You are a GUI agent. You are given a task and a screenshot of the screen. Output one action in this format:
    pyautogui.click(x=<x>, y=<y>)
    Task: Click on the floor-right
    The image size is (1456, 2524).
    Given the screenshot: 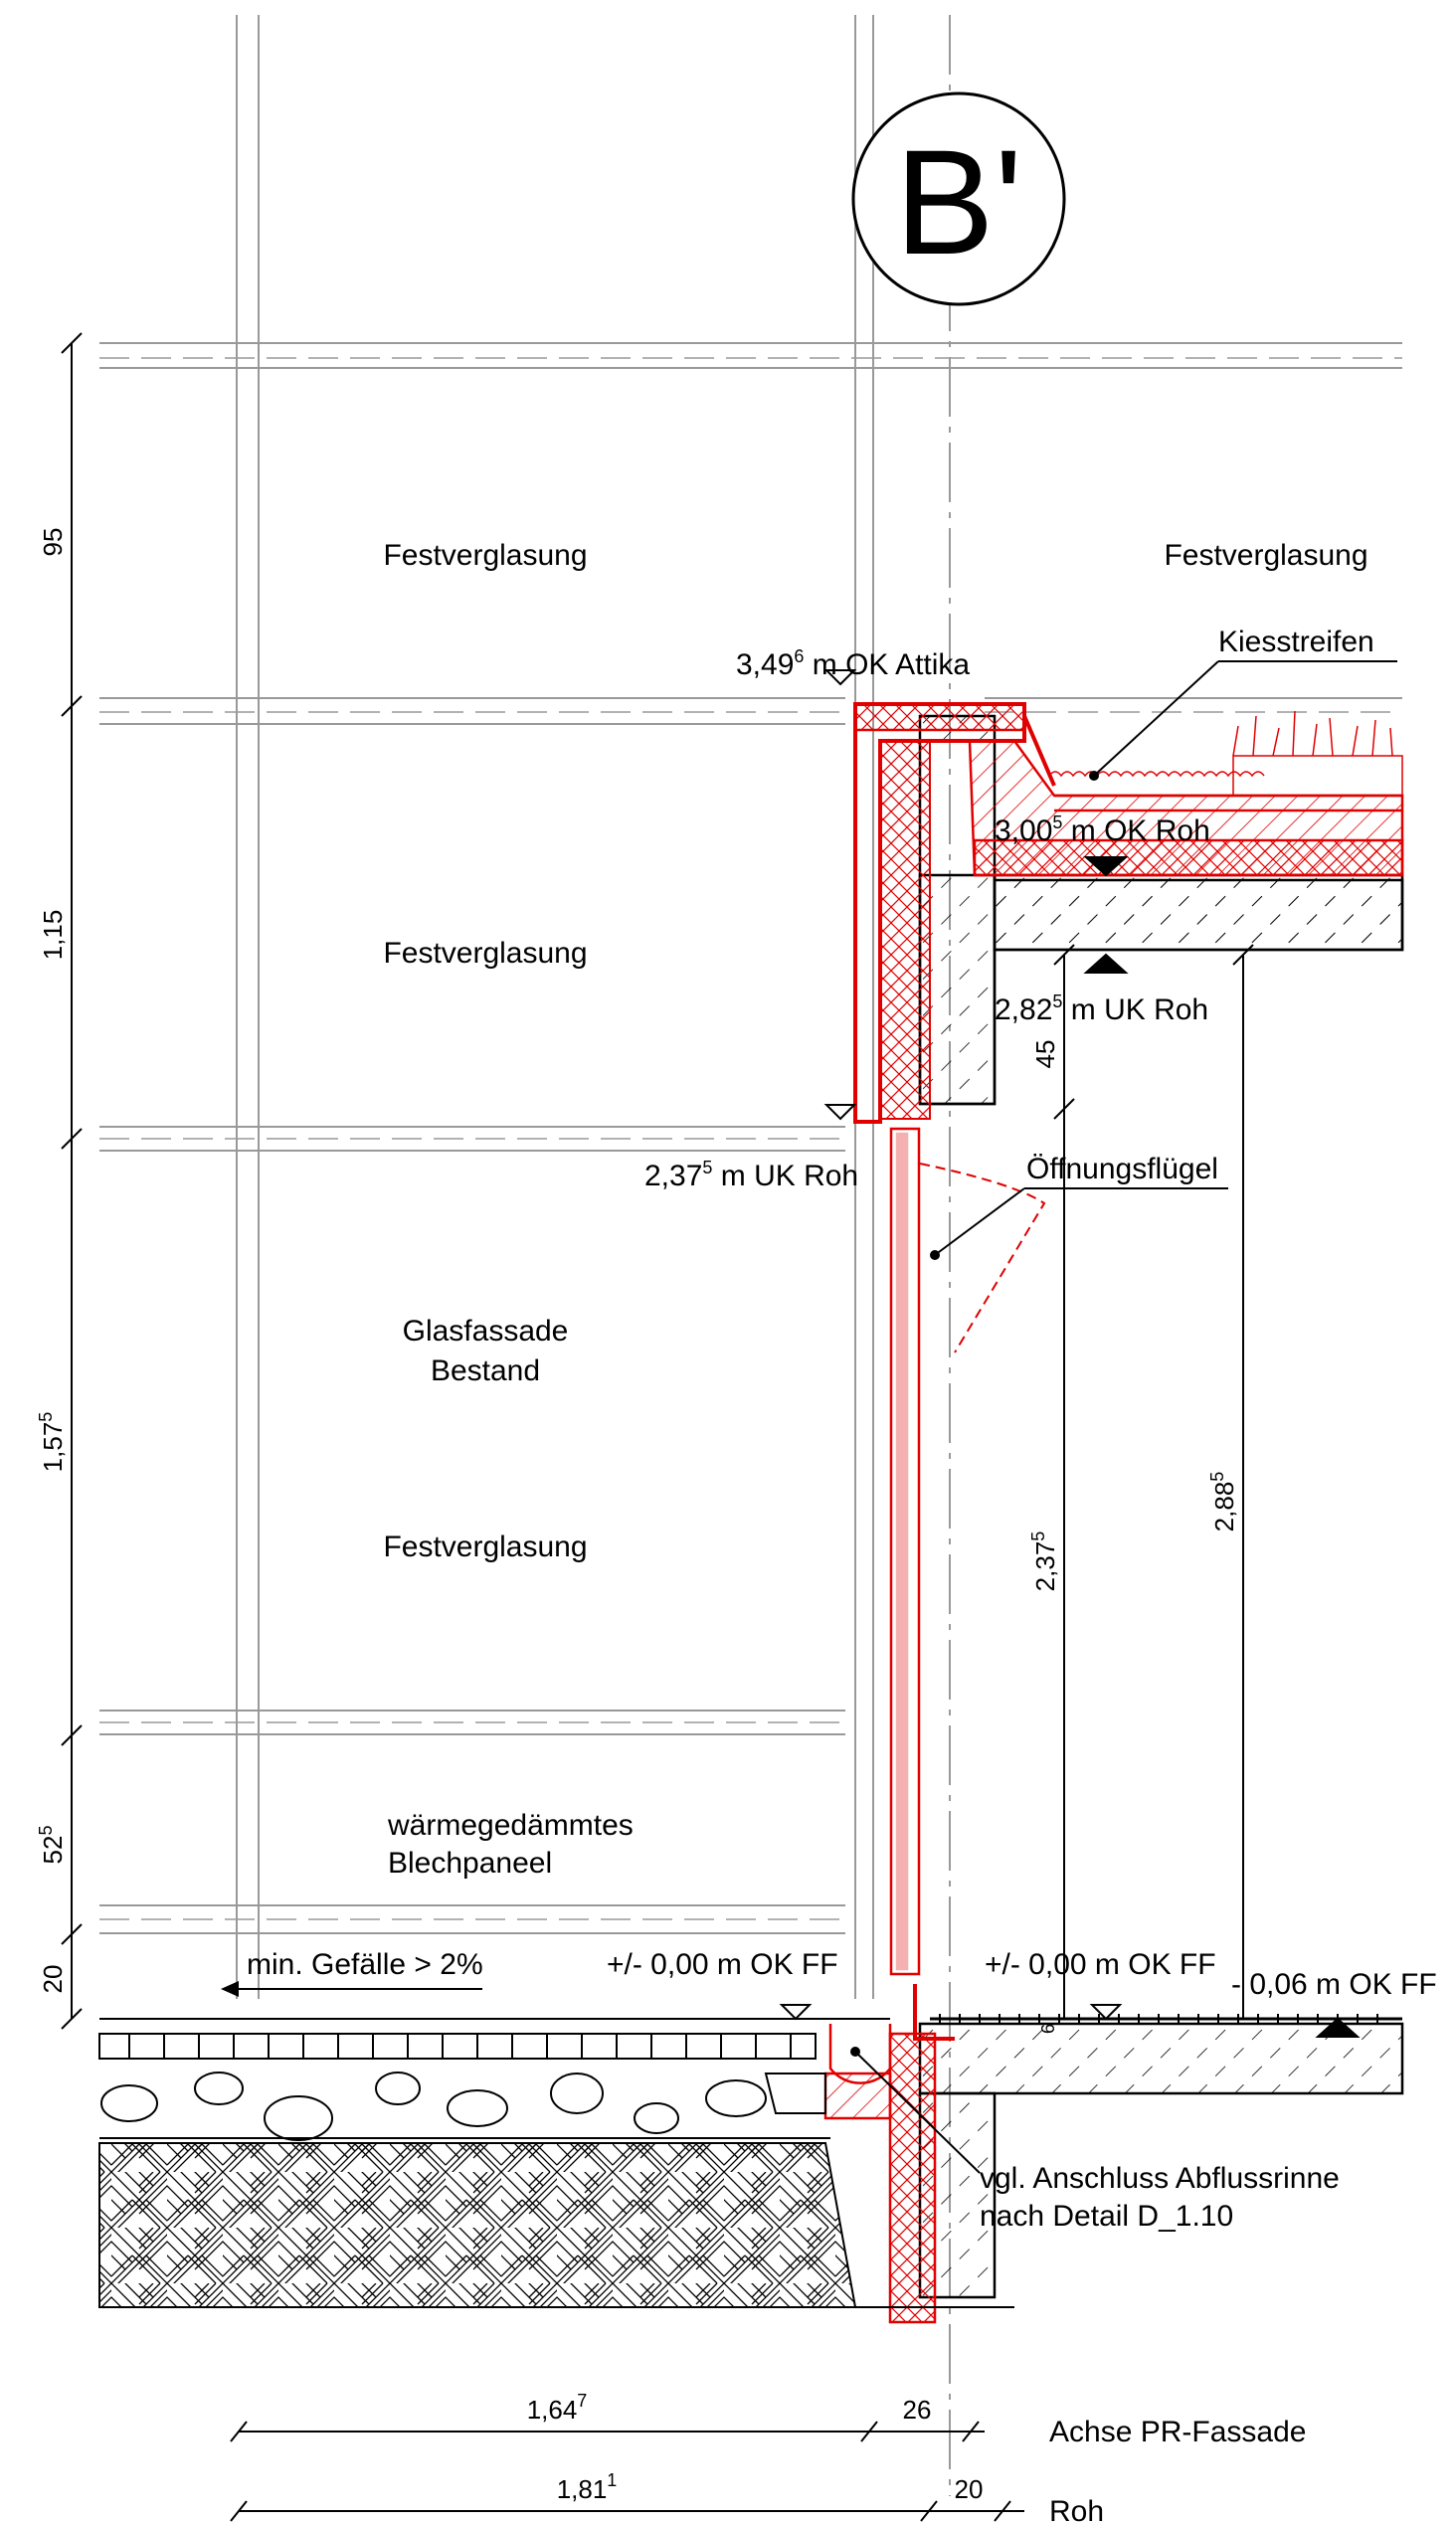 What is the action you would take?
    pyautogui.click(x=1166, y=2019)
    